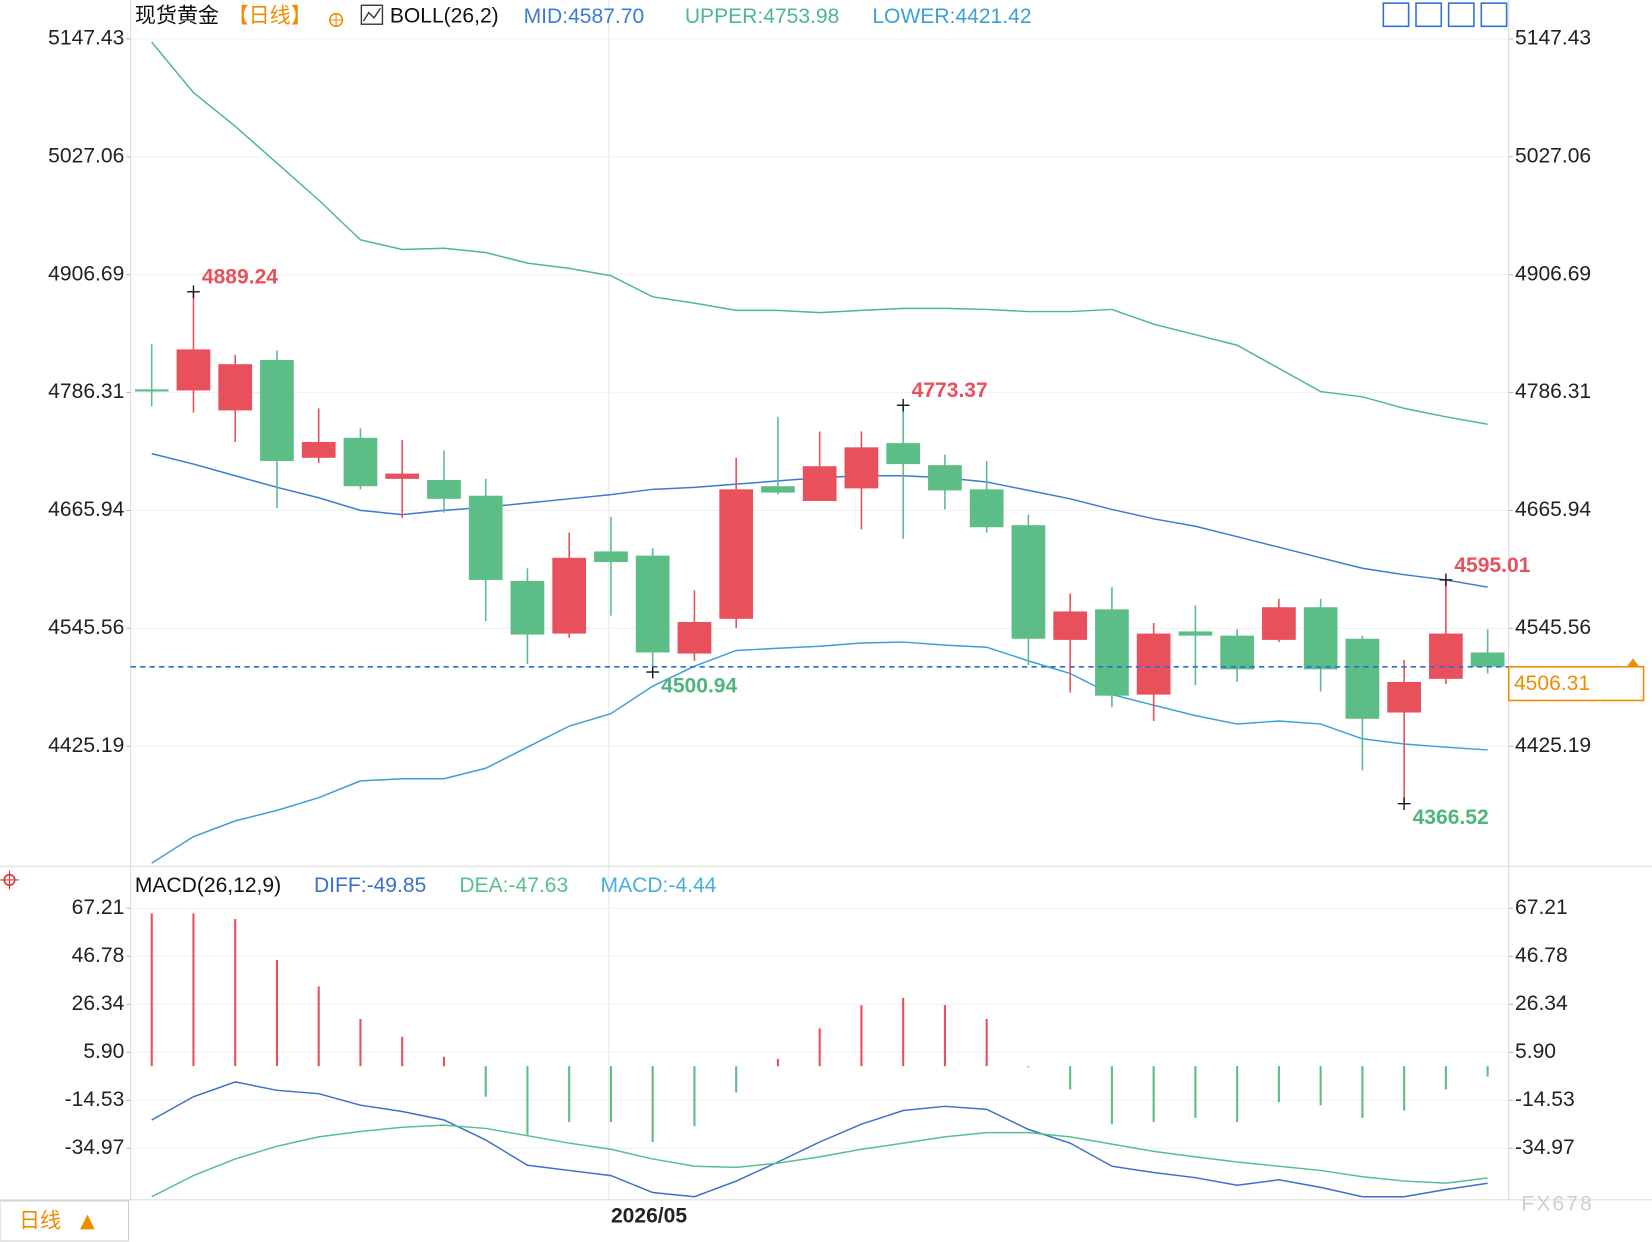  I want to click on period-switch, so click(65, 1221).